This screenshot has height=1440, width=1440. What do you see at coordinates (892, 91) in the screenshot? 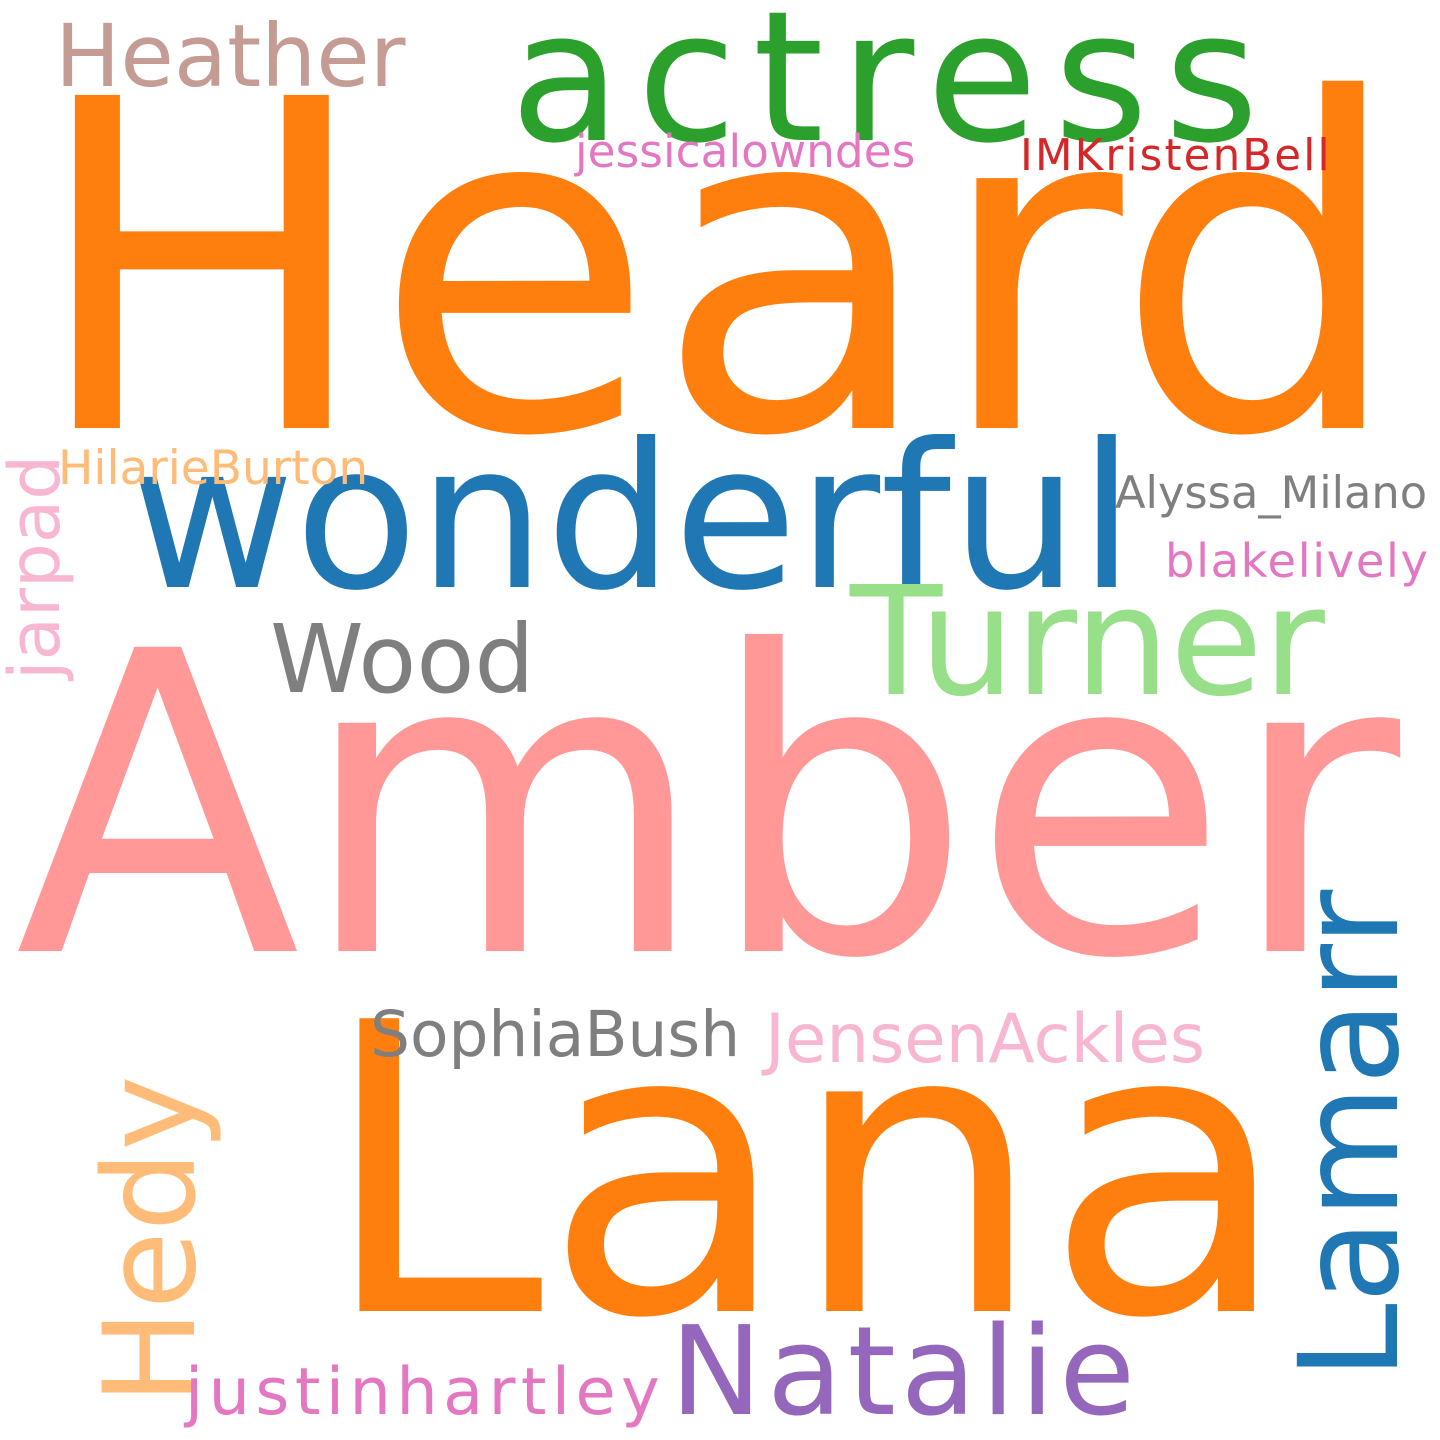
I see `word-actress: actress` at bounding box center [892, 91].